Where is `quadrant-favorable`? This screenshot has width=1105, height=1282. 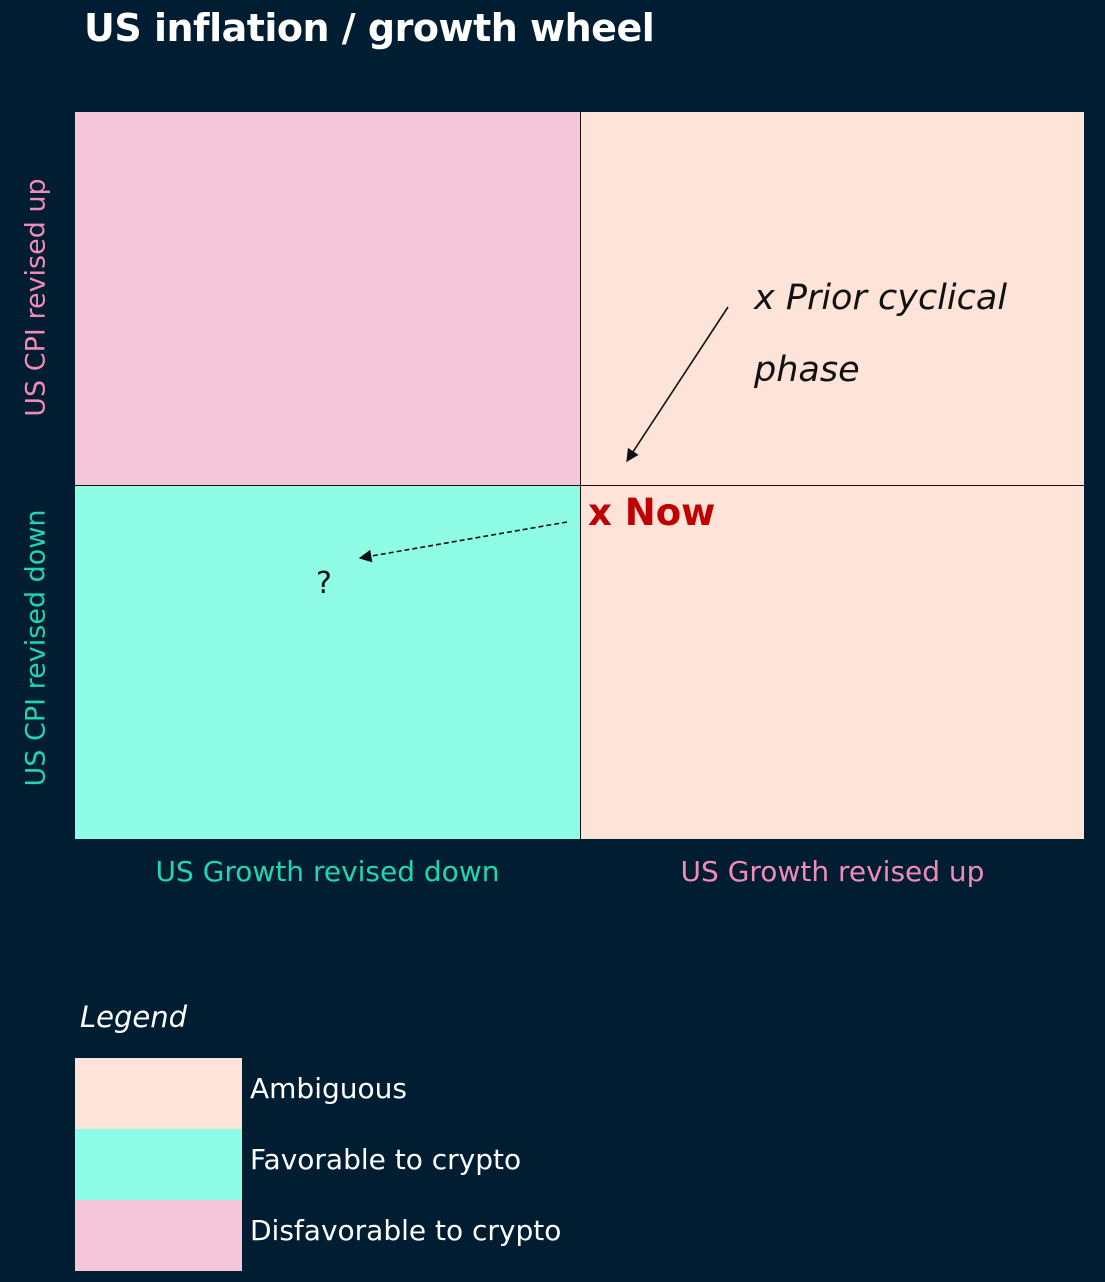 quadrant-favorable is located at coordinates (327, 662).